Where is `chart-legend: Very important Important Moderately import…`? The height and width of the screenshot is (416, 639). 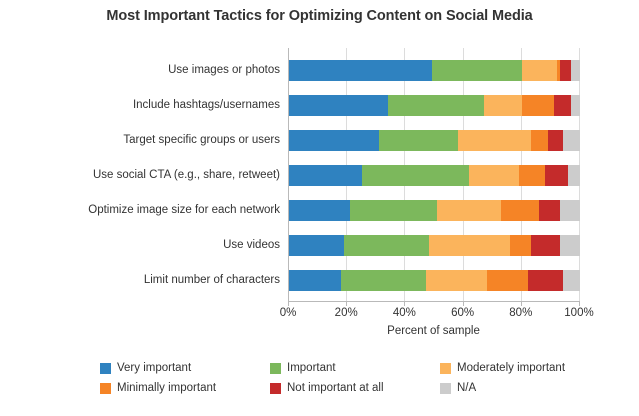 chart-legend: Very important Important Moderately import… is located at coordinates (350, 382).